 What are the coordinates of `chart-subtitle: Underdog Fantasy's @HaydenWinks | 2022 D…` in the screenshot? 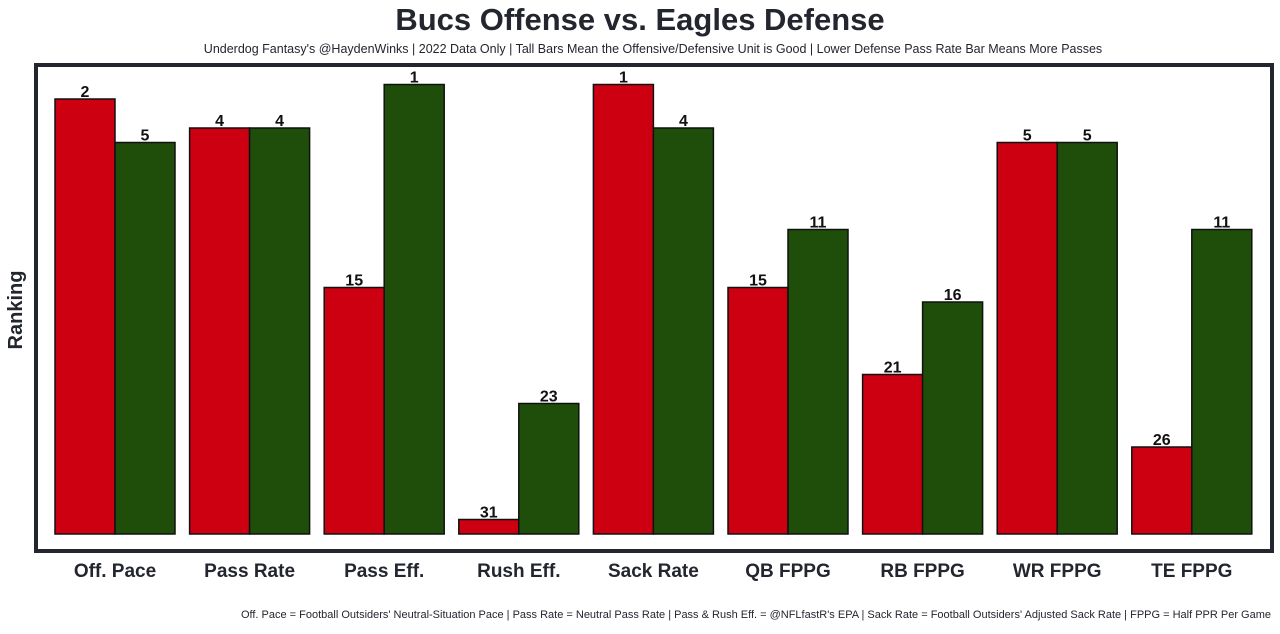 It's located at (653, 49).